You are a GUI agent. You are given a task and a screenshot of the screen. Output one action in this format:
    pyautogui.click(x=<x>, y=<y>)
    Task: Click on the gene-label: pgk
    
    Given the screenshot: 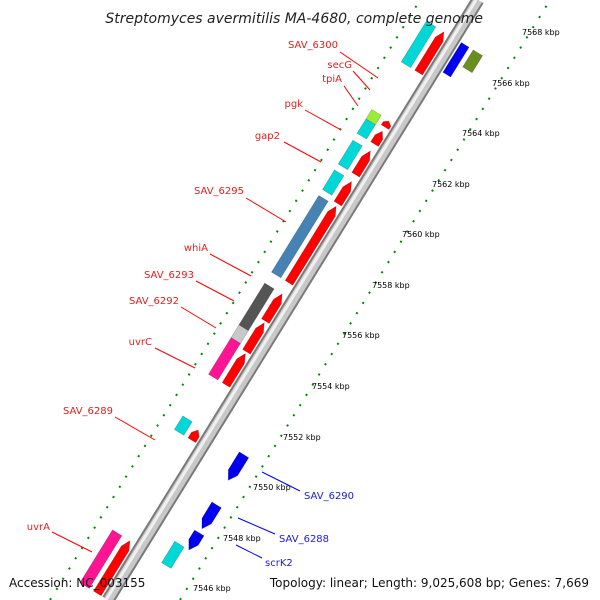 What is the action you would take?
    pyautogui.click(x=294, y=104)
    